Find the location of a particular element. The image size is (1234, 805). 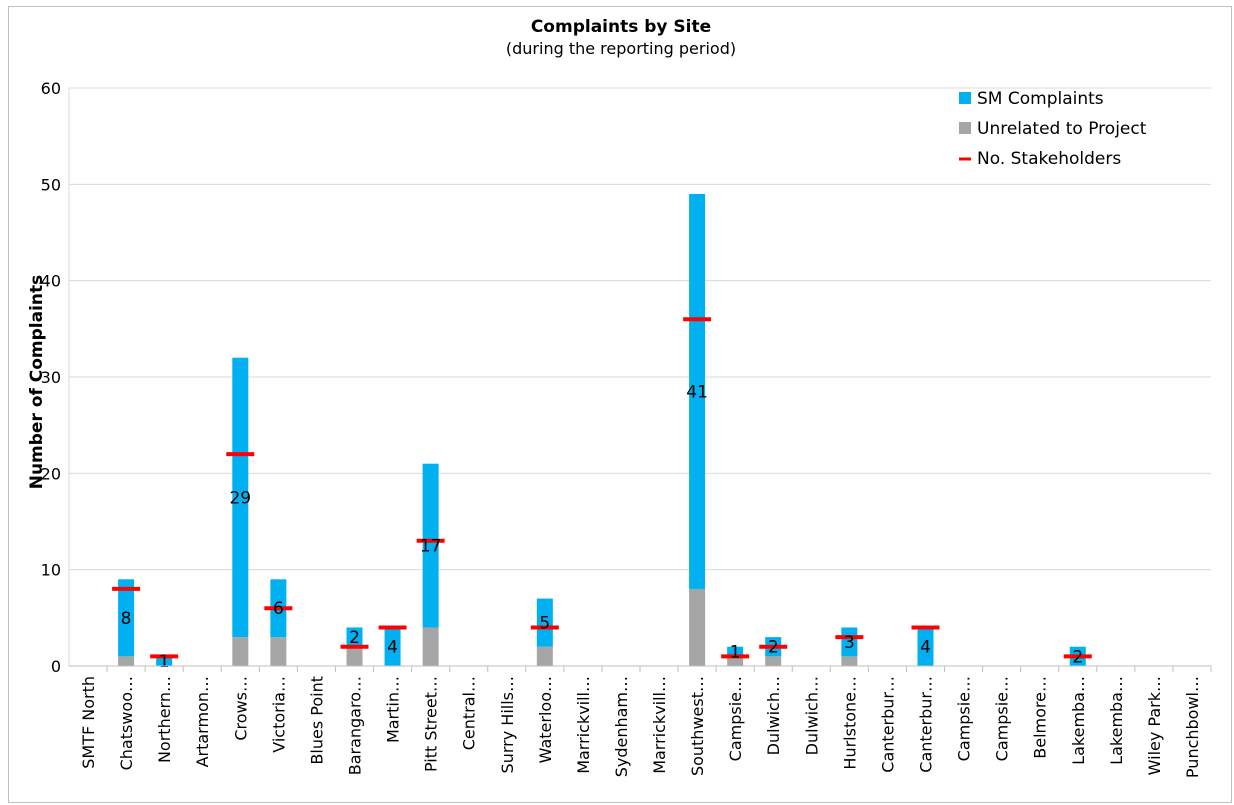

legend-label-stakeholders: No. Stakeholders is located at coordinates (1049, 159).